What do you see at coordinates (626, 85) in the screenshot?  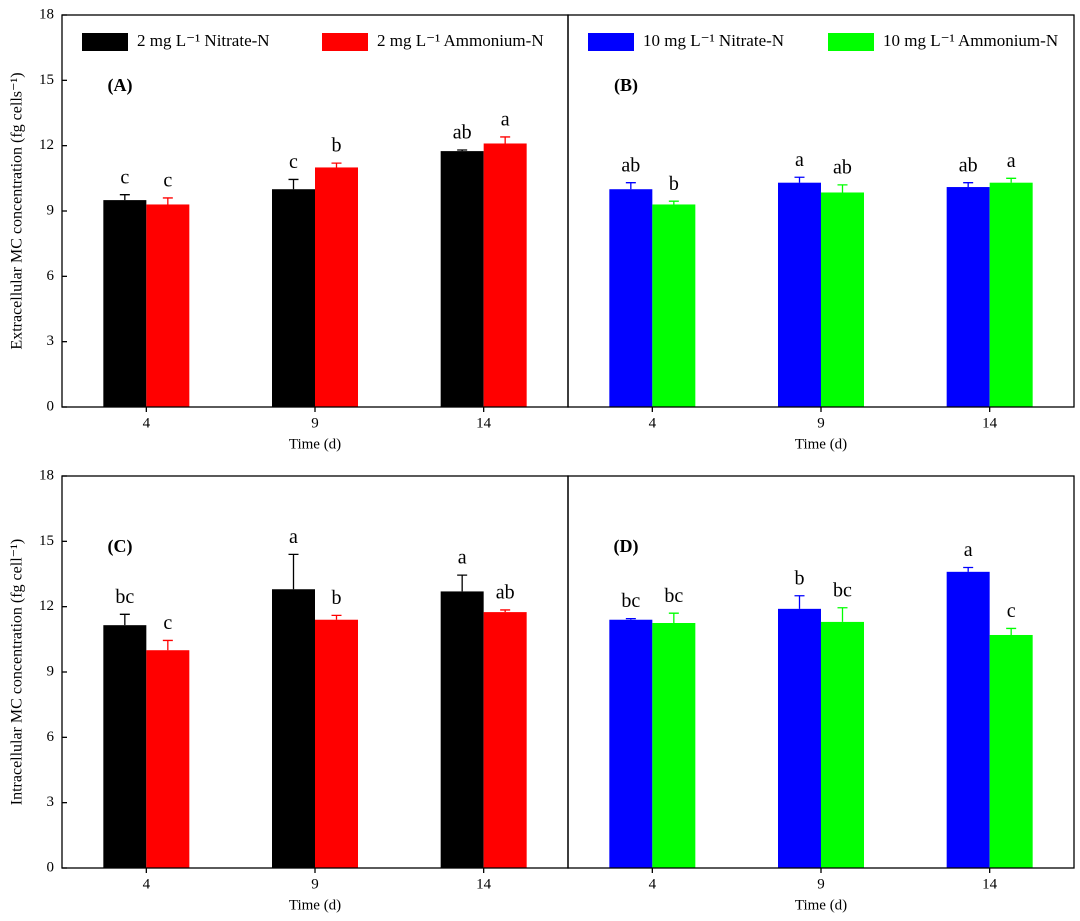 I see `panel-label: (B)` at bounding box center [626, 85].